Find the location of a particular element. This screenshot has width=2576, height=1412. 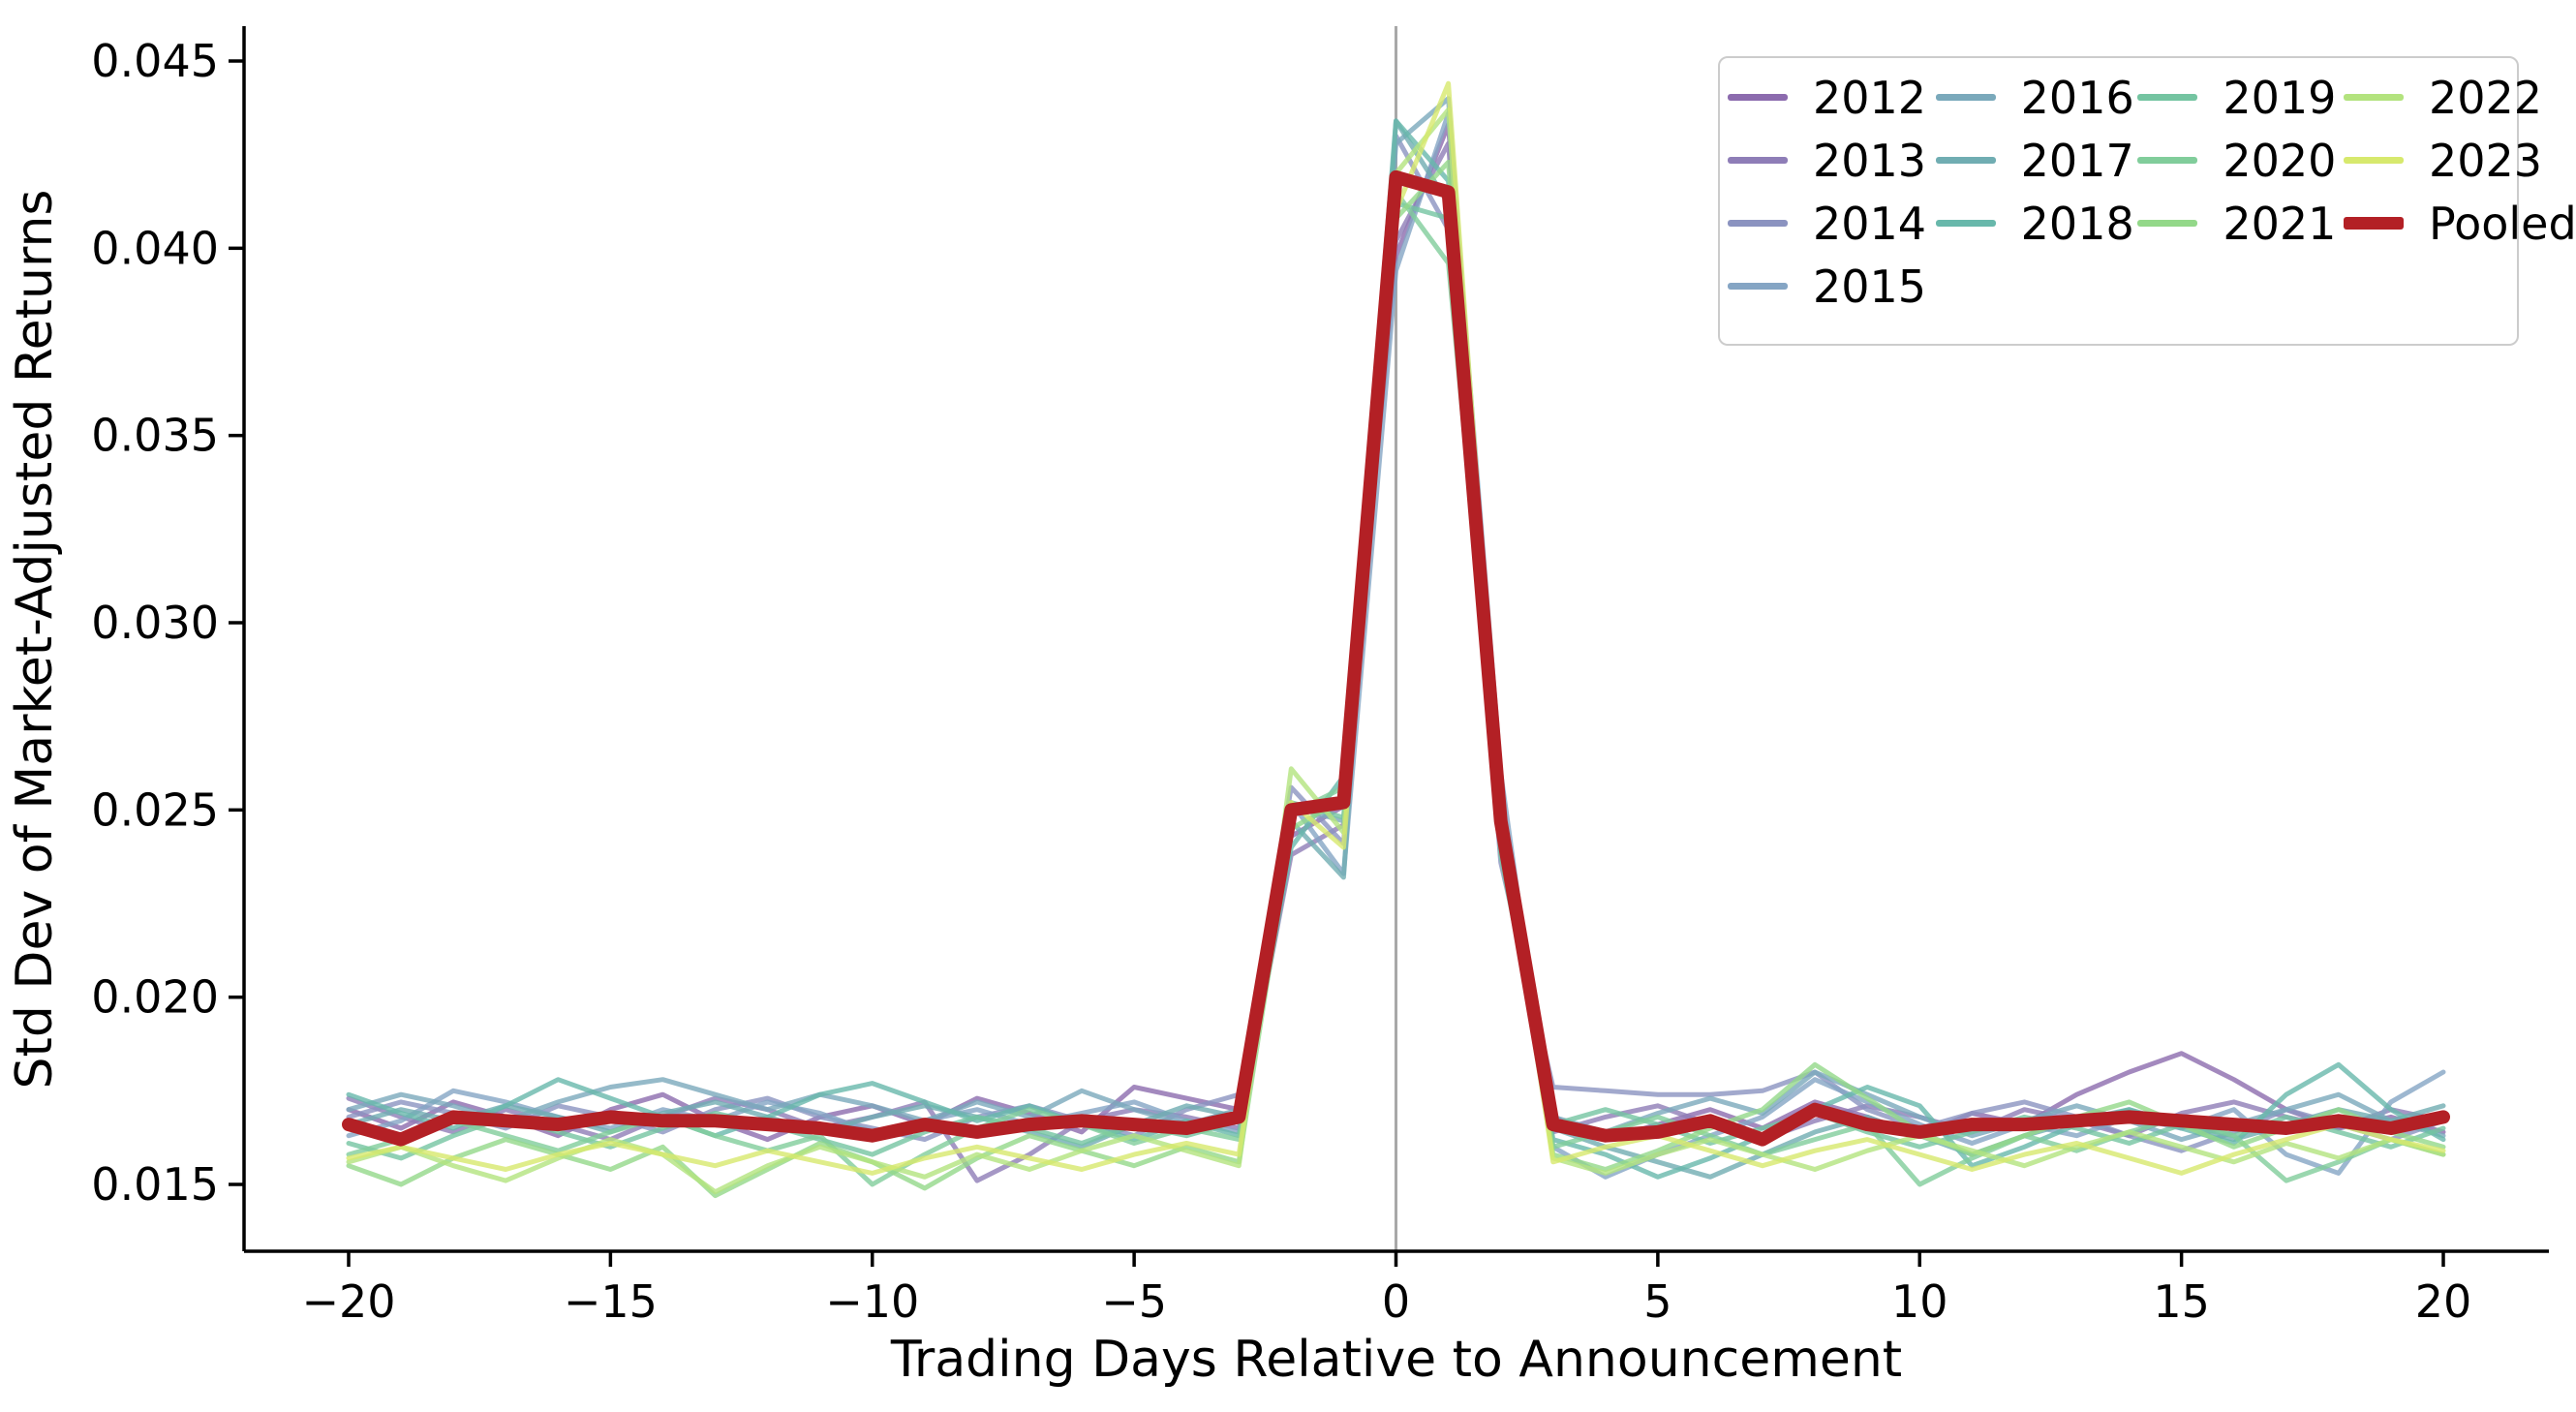

legend-swatch-2014 is located at coordinates (1758, 224).